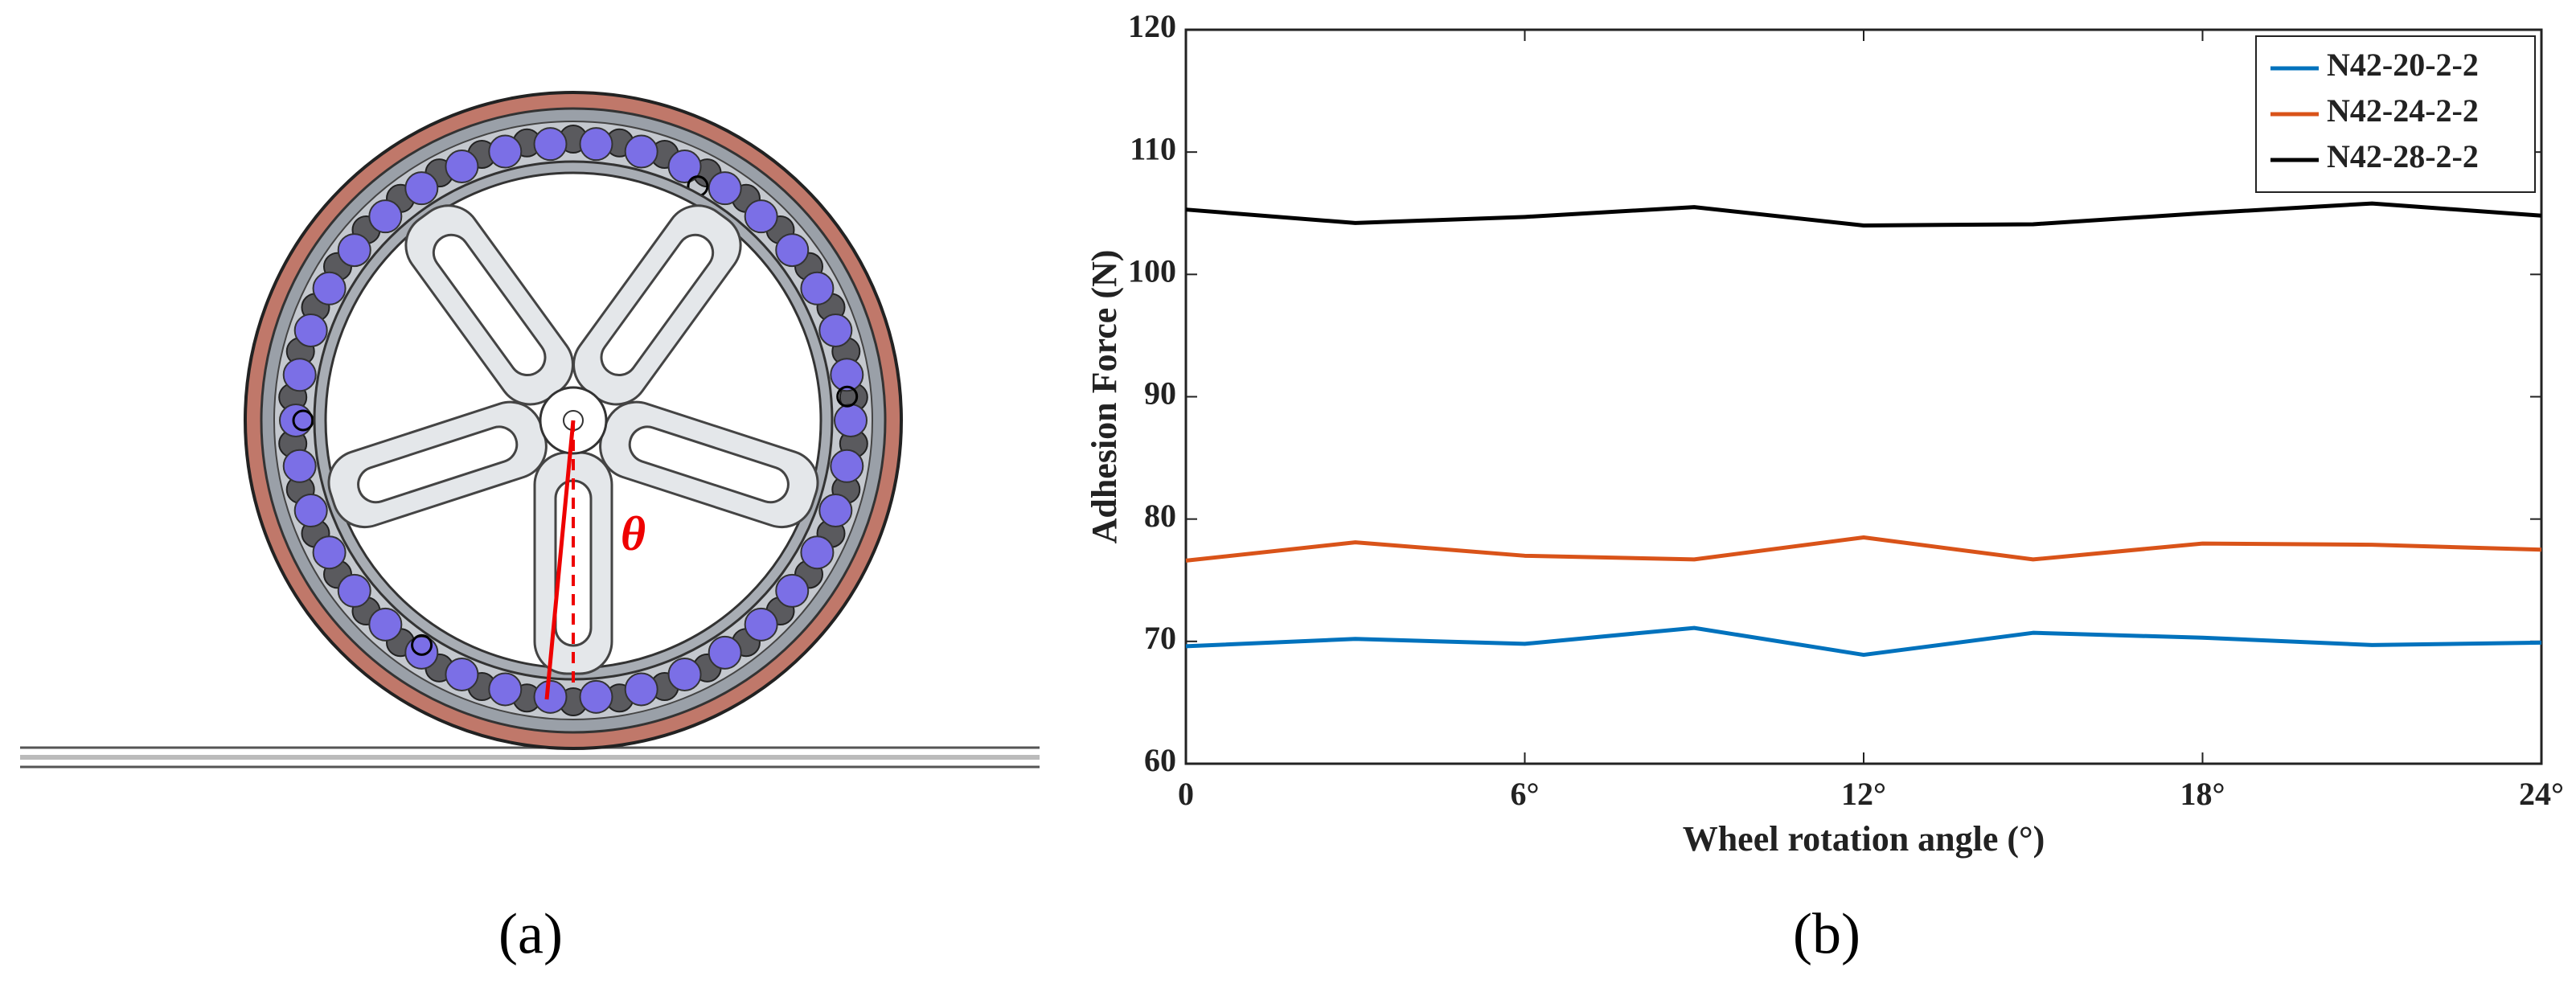 This screenshot has width=2576, height=988. I want to click on angle-line, so click(560, 560).